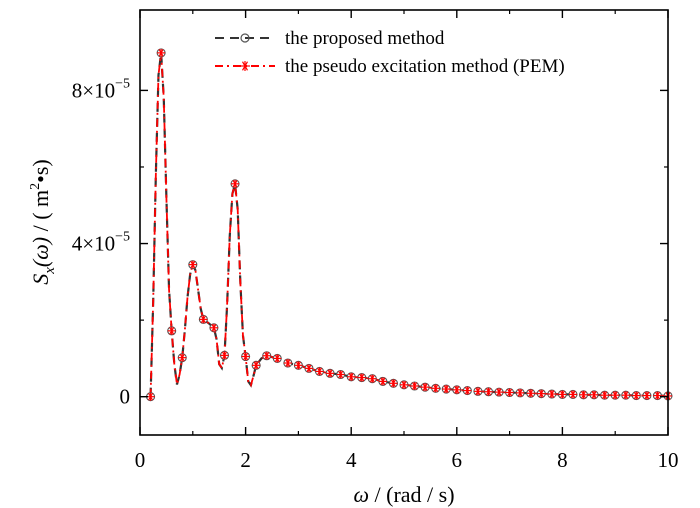 This screenshot has height=508, width=700. I want to click on y-axis-title: Sx(ω) / ( m2•s), so click(43, 222).